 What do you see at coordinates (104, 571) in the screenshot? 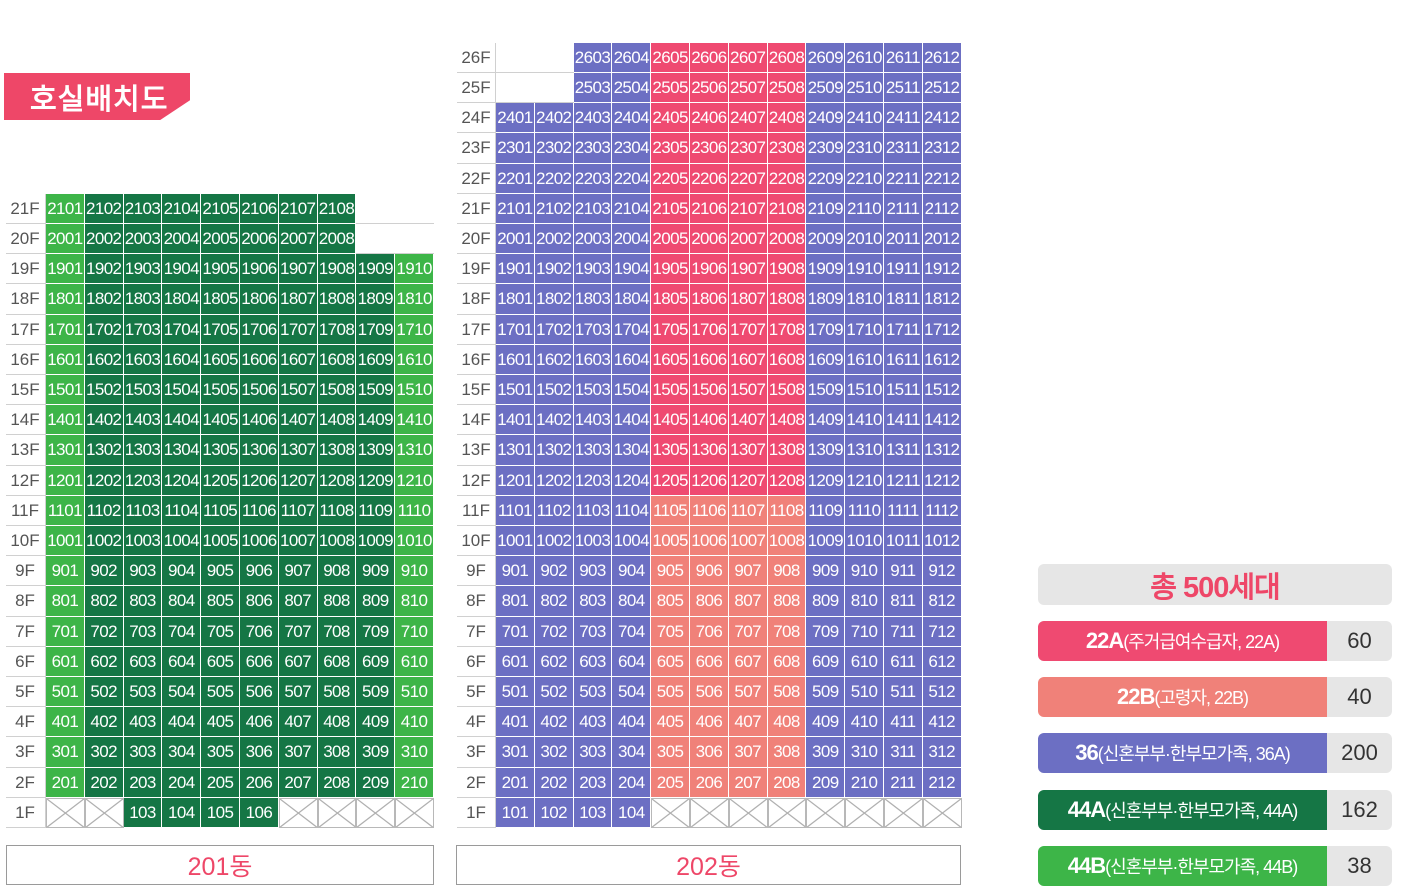
I see `unit-cell: 902` at bounding box center [104, 571].